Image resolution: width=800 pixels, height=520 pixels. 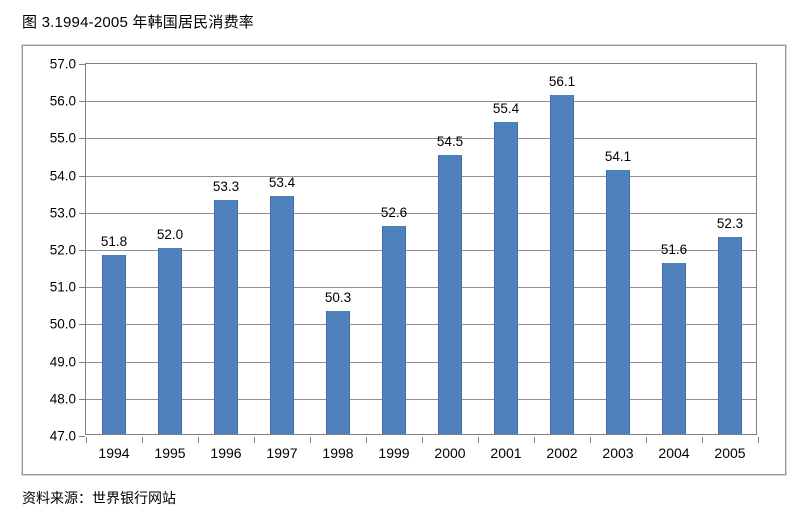 What do you see at coordinates (674, 249) in the screenshot?
I see `bar-value-label: 51.6` at bounding box center [674, 249].